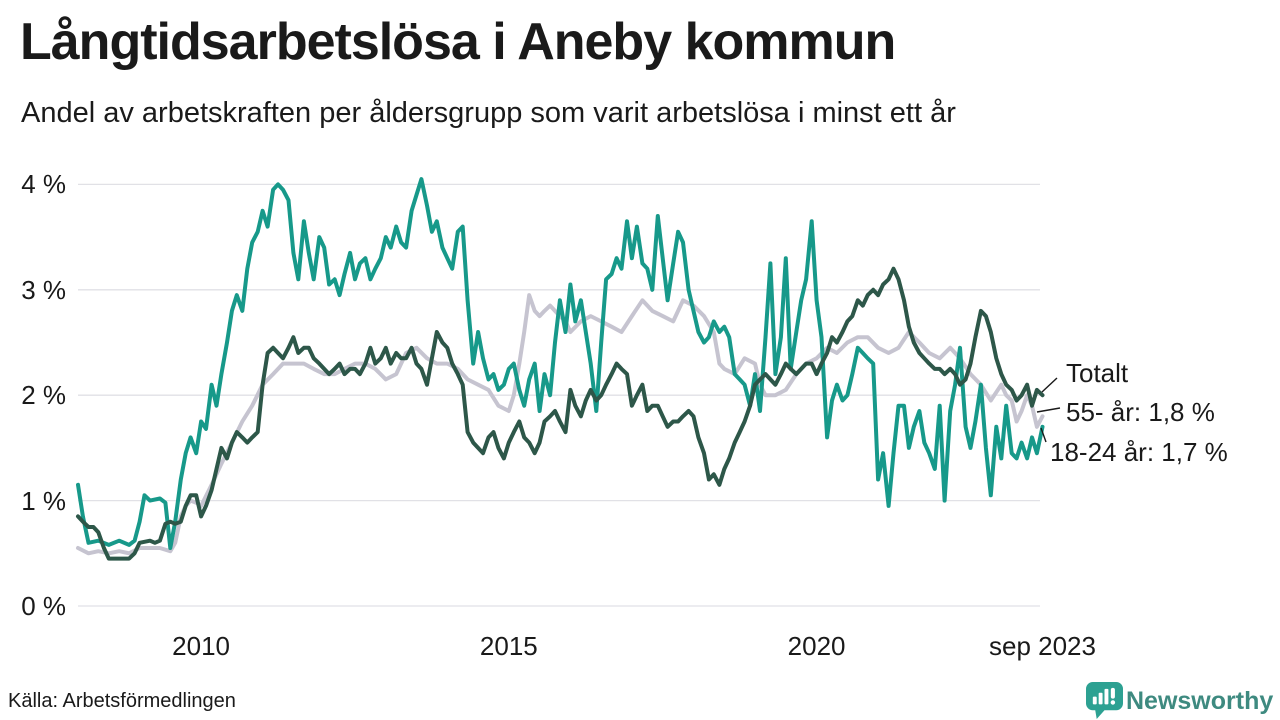 The image size is (1280, 720). What do you see at coordinates (43, 289) in the screenshot?
I see `y-axis-label: 3 %` at bounding box center [43, 289].